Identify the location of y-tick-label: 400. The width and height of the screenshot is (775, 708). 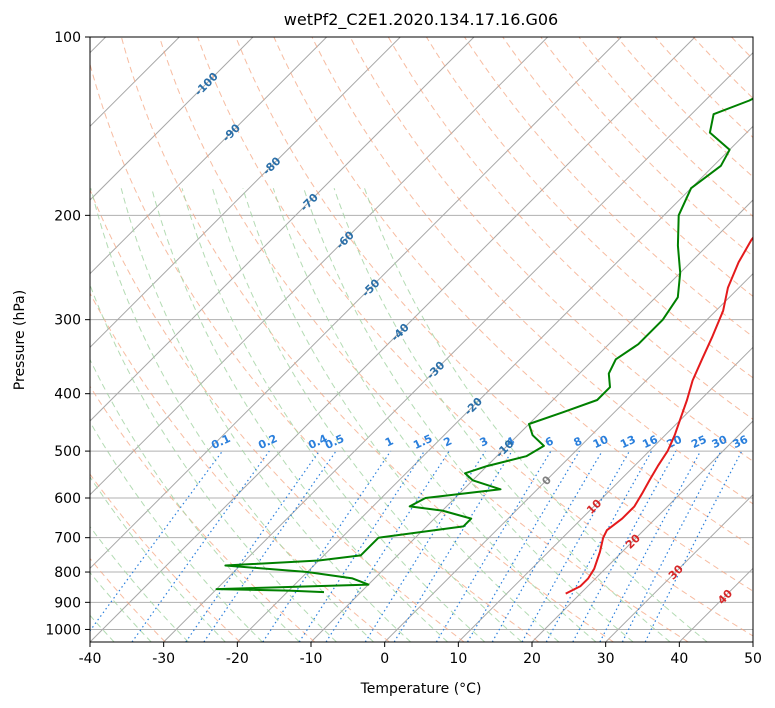
(67, 395).